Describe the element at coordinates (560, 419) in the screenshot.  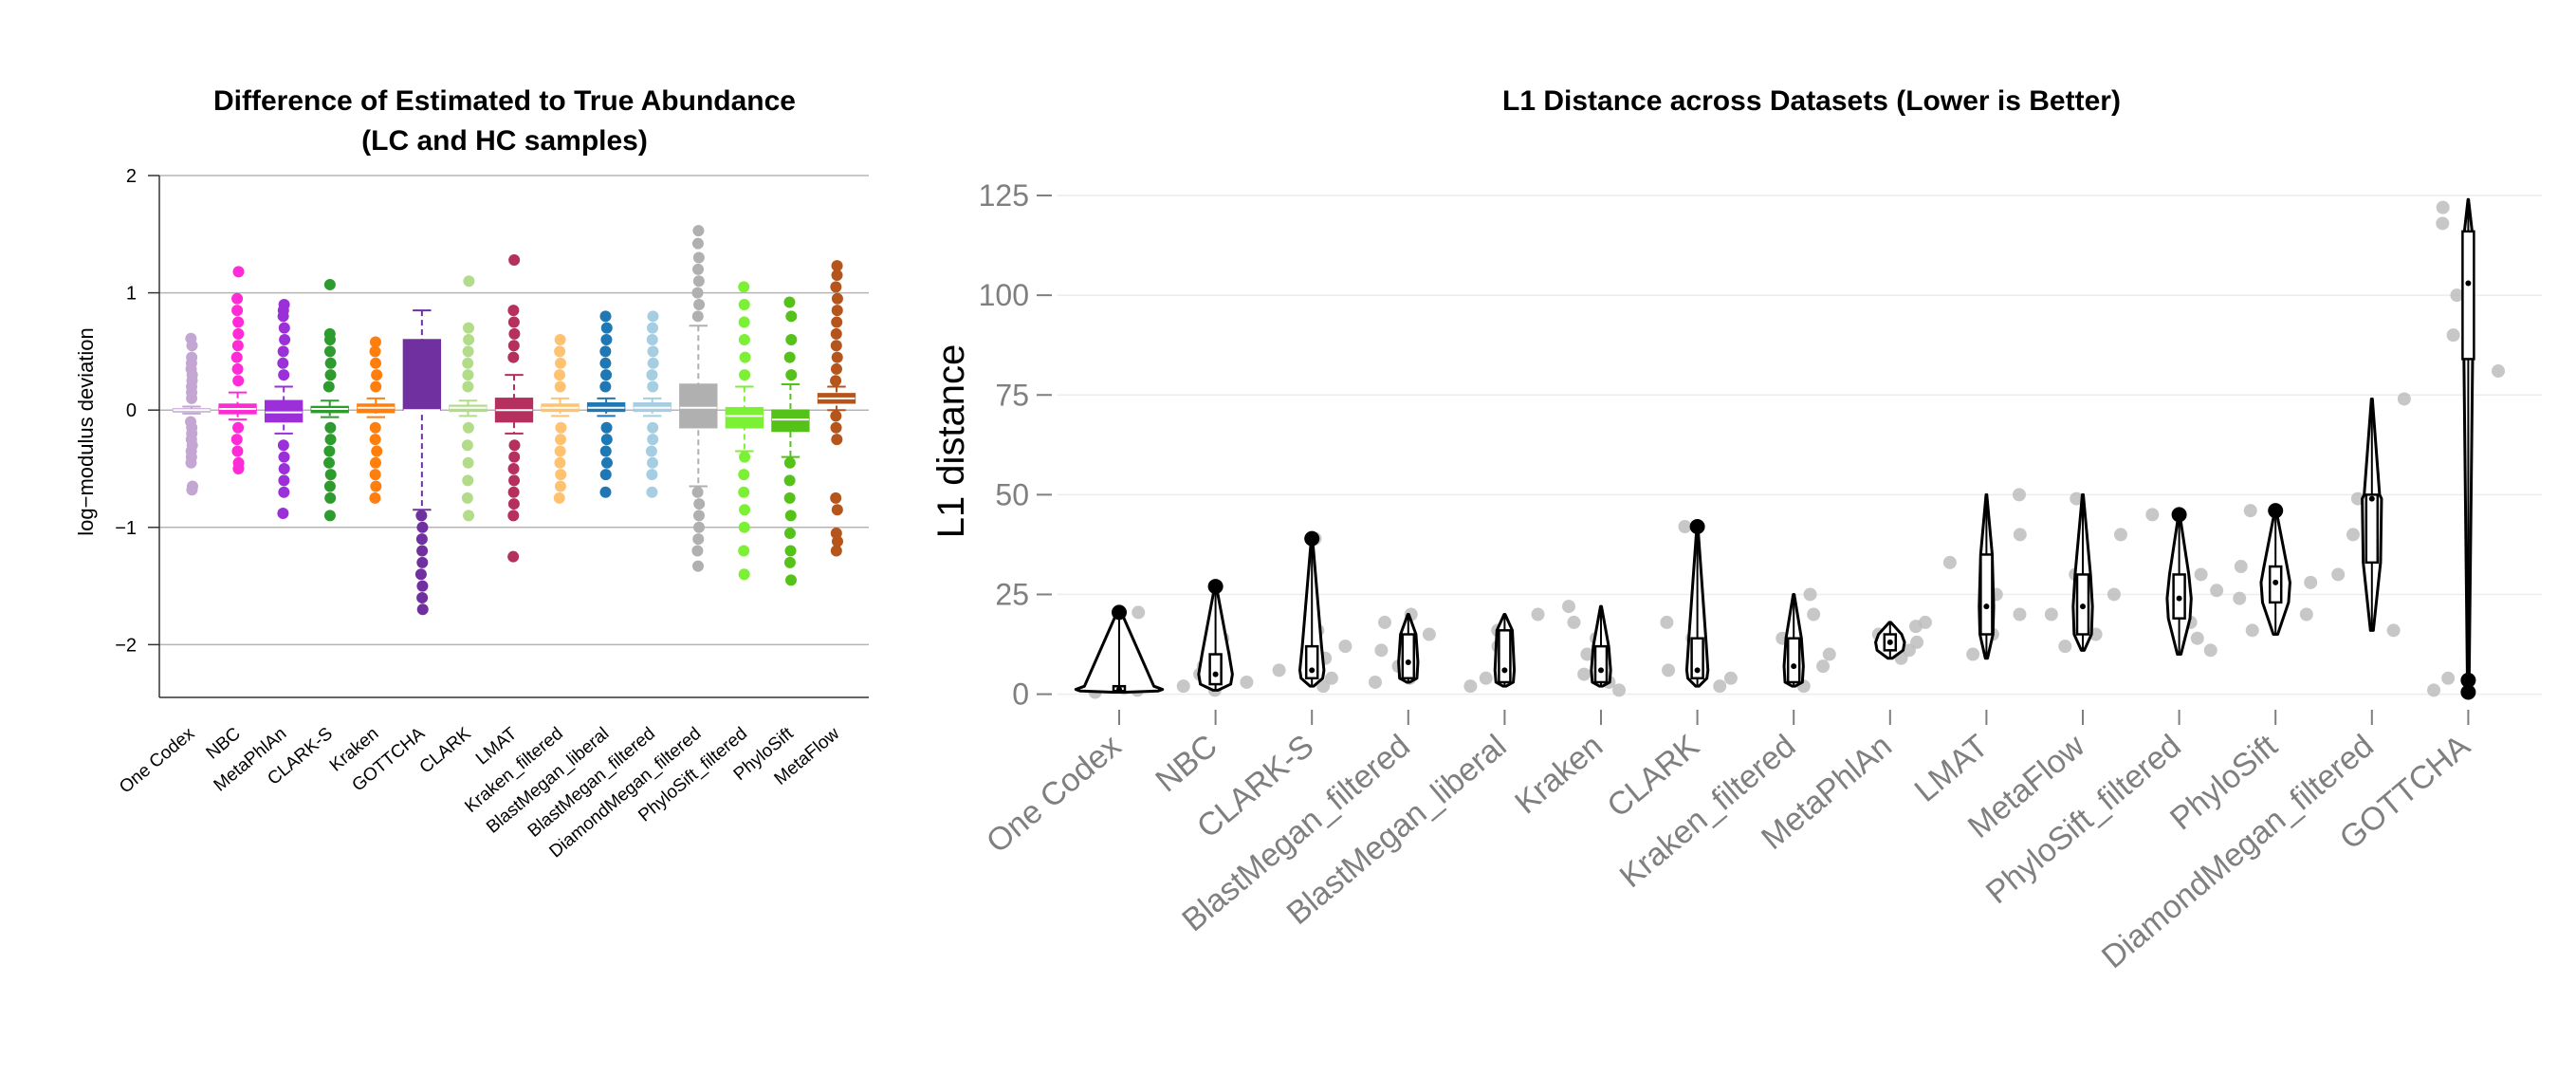
I see `left-box-Kraken_filtered` at that location.